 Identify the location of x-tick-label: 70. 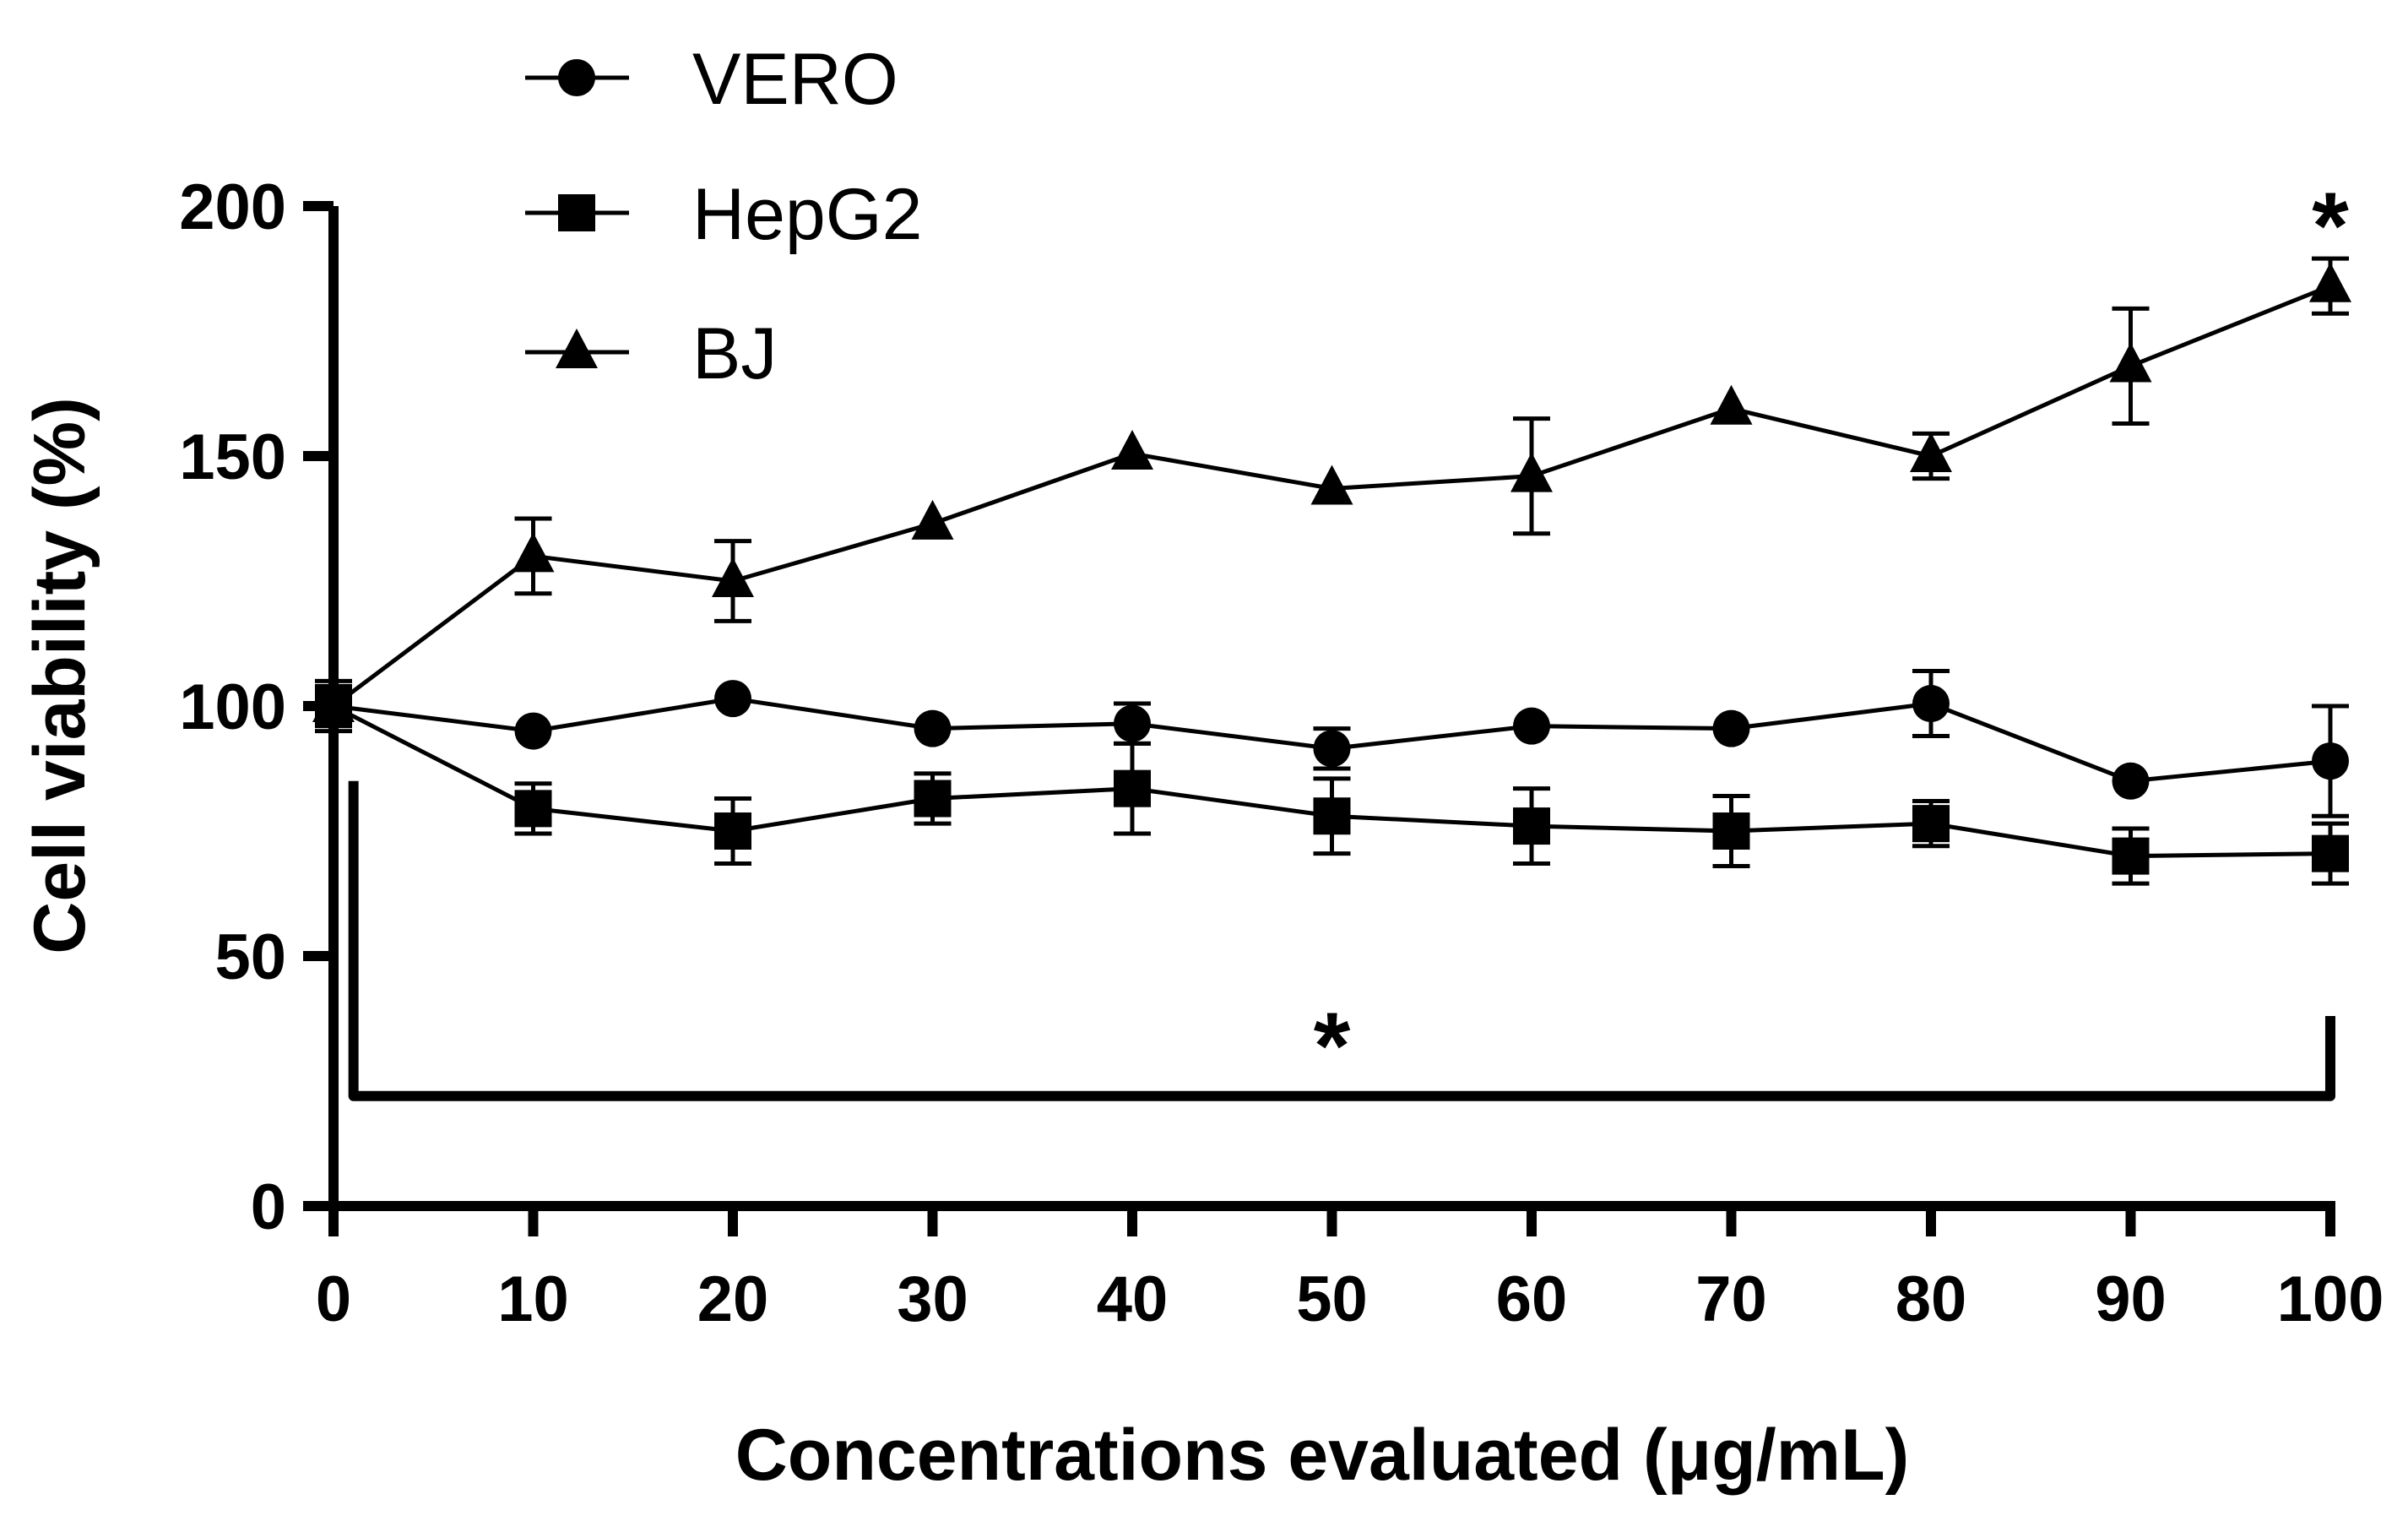
(1731, 1299).